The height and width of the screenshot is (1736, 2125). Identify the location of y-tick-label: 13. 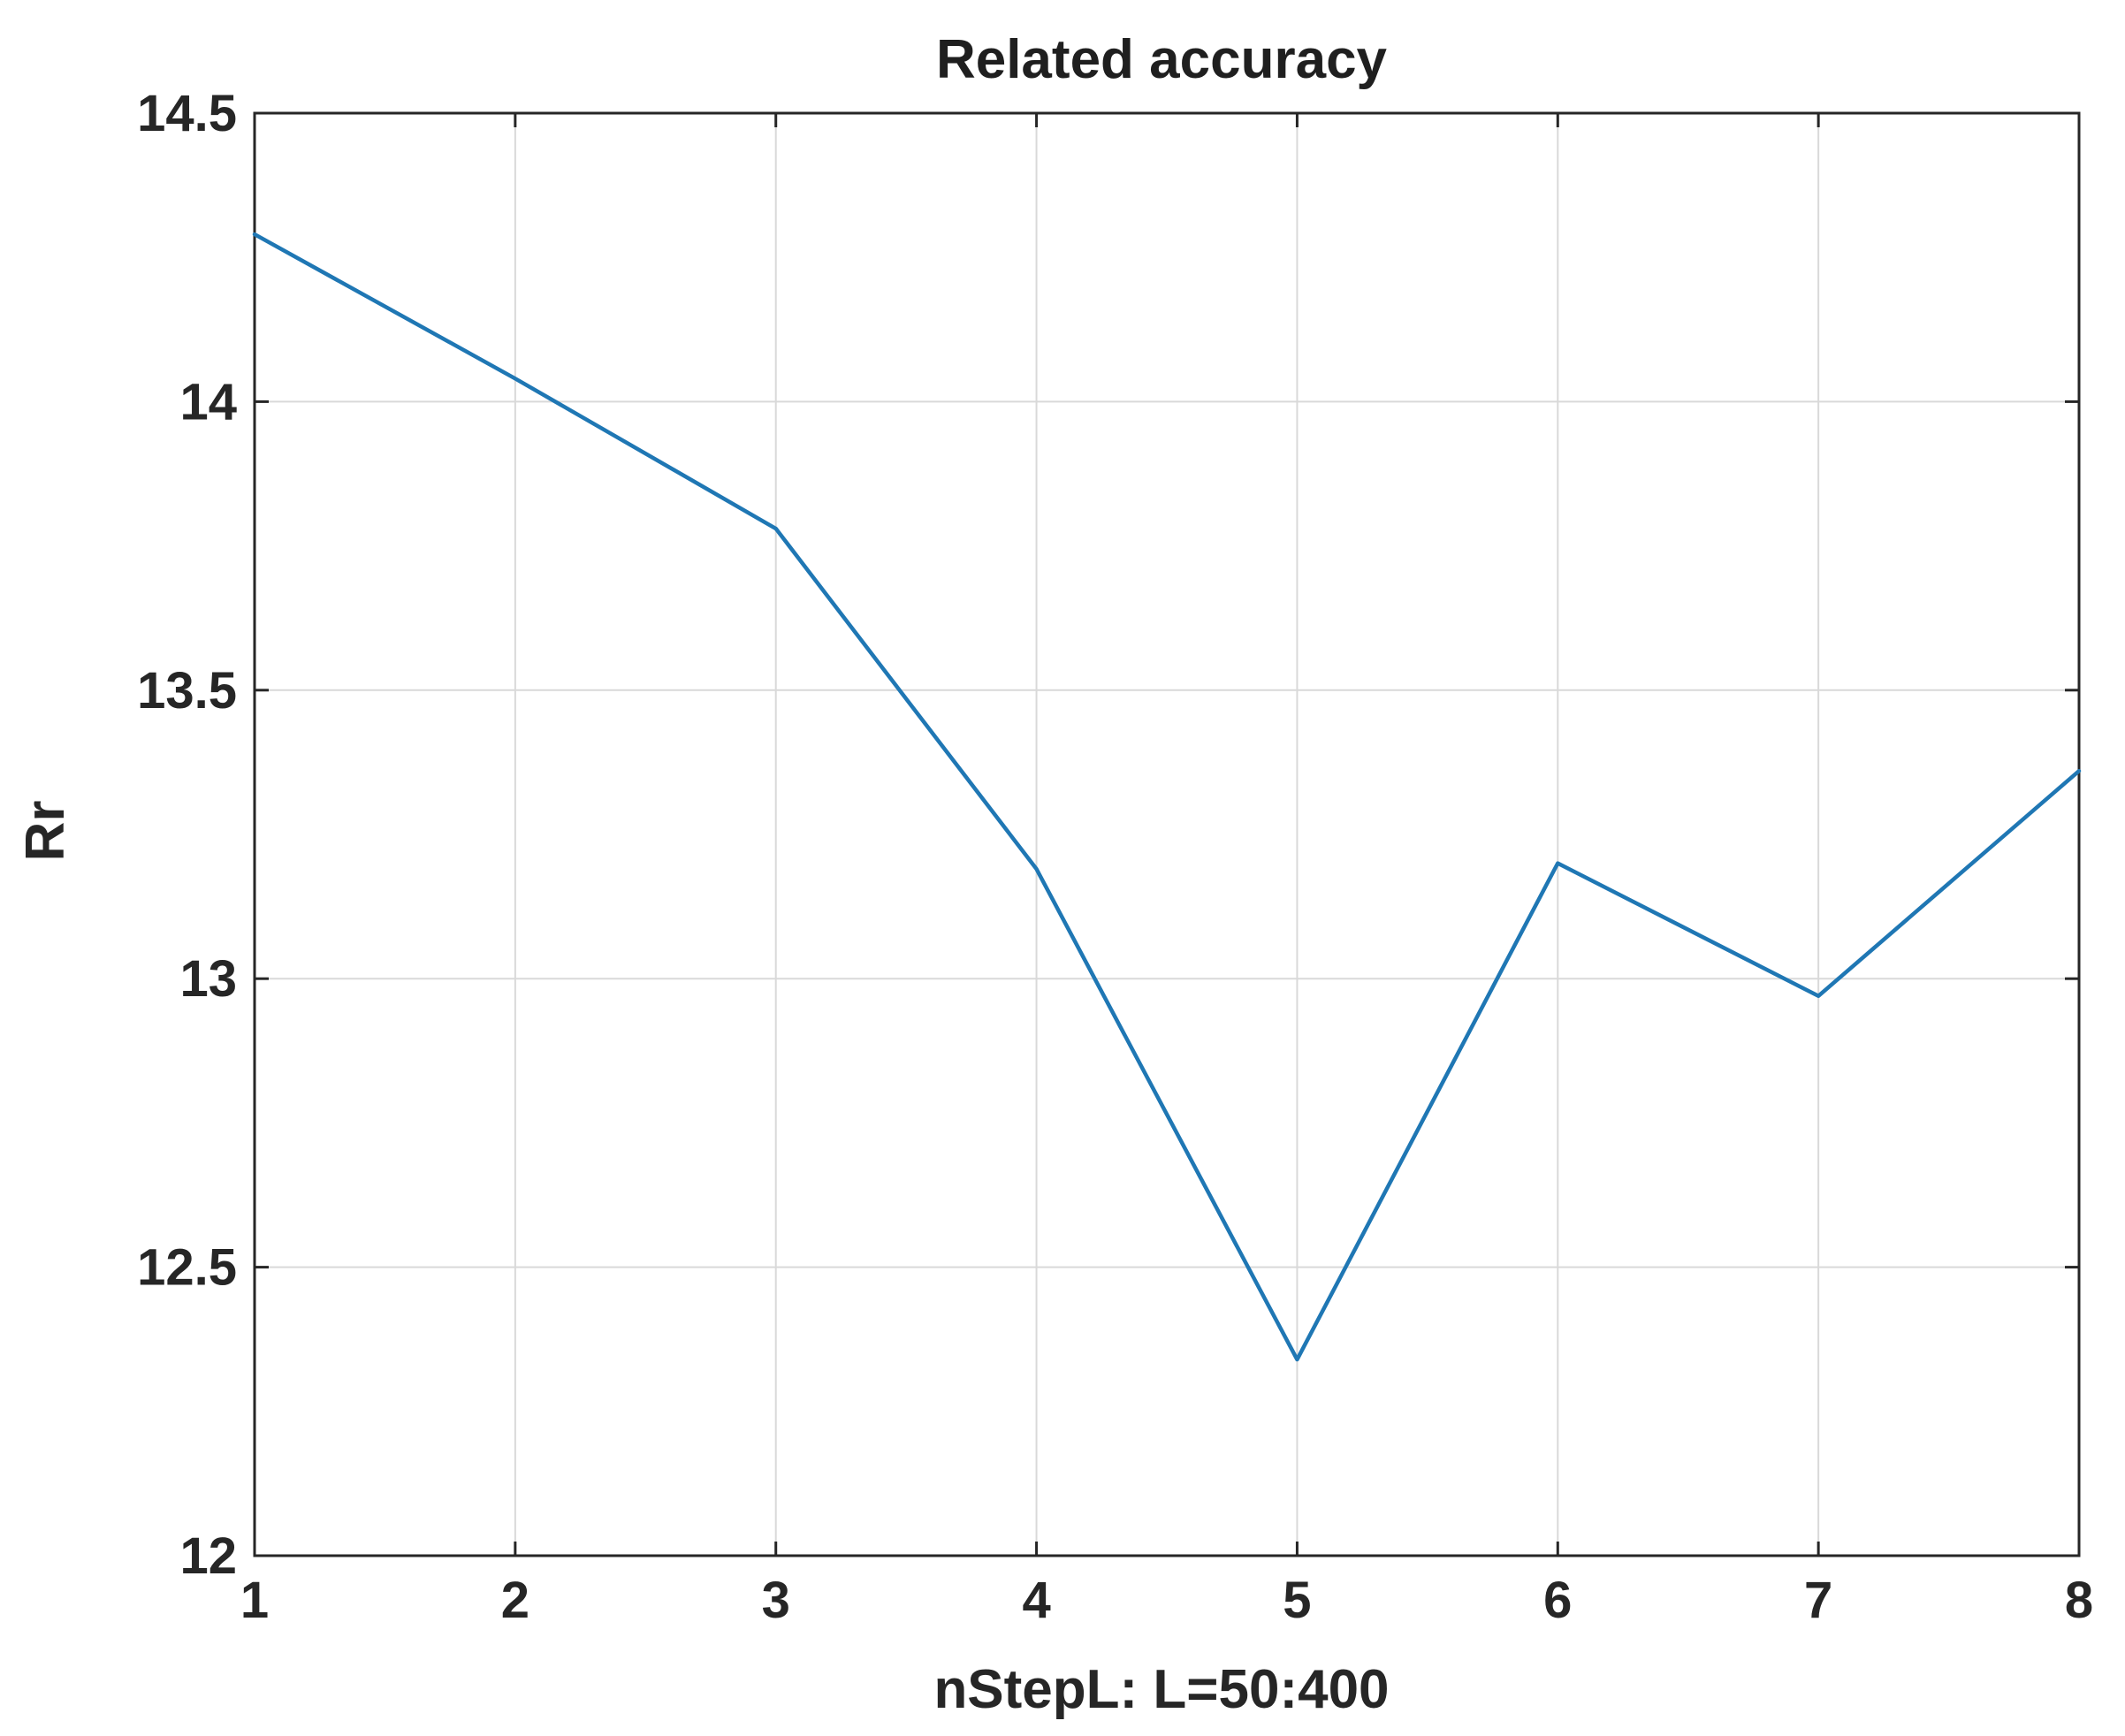
(208, 979).